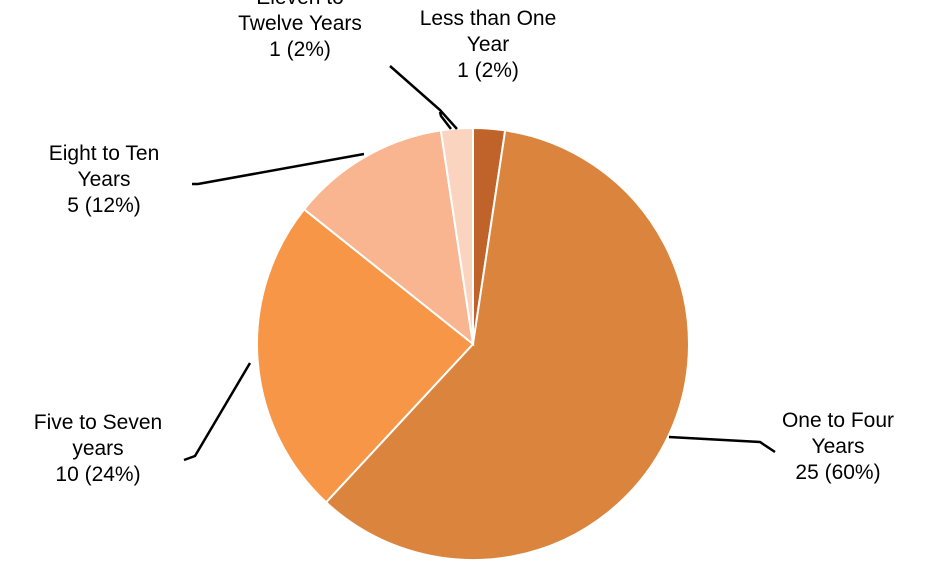 Image resolution: width=930 pixels, height=562 pixels. Describe the element at coordinates (488, 18) in the screenshot. I see `slice-category-label: Less than One` at that location.